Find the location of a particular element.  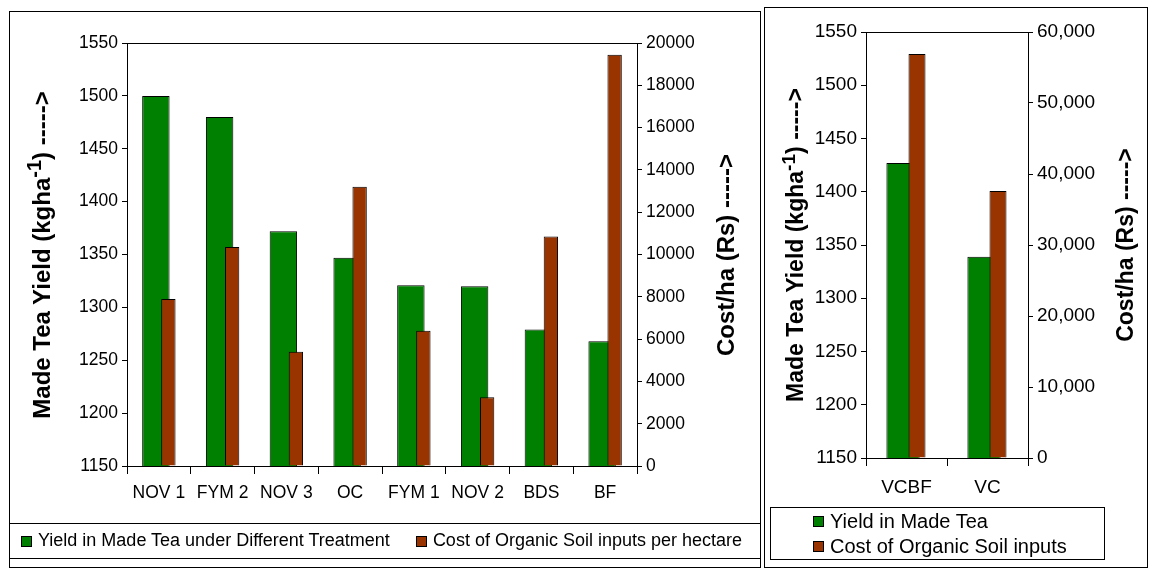

y2-tick-label: 20,000 is located at coordinates (1066, 315).